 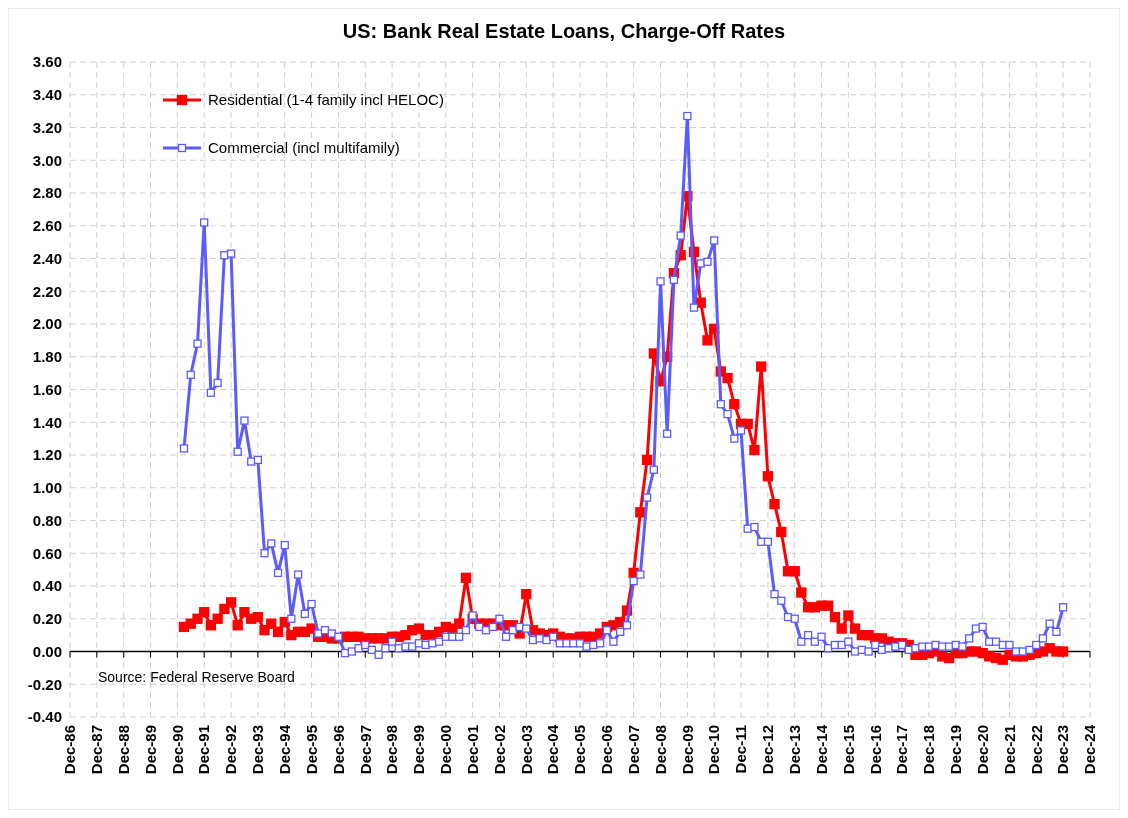 What do you see at coordinates (47, 520) in the screenshot?
I see `y-tick-label: 0.80` at bounding box center [47, 520].